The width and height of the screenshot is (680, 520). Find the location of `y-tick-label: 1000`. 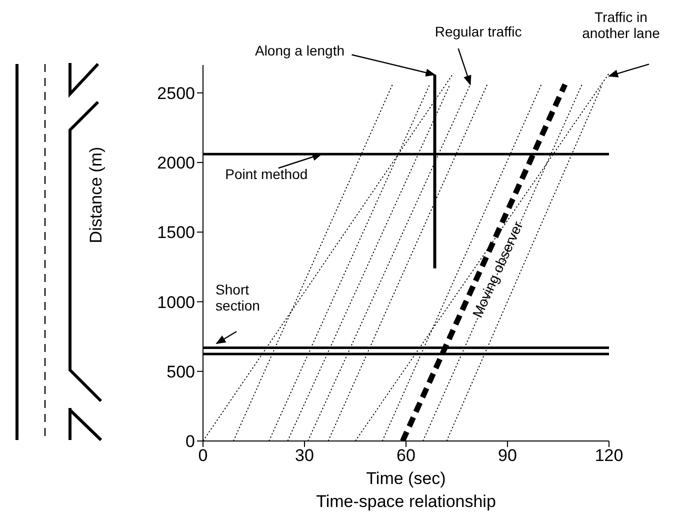

y-tick-label: 1000 is located at coordinates (176, 302).